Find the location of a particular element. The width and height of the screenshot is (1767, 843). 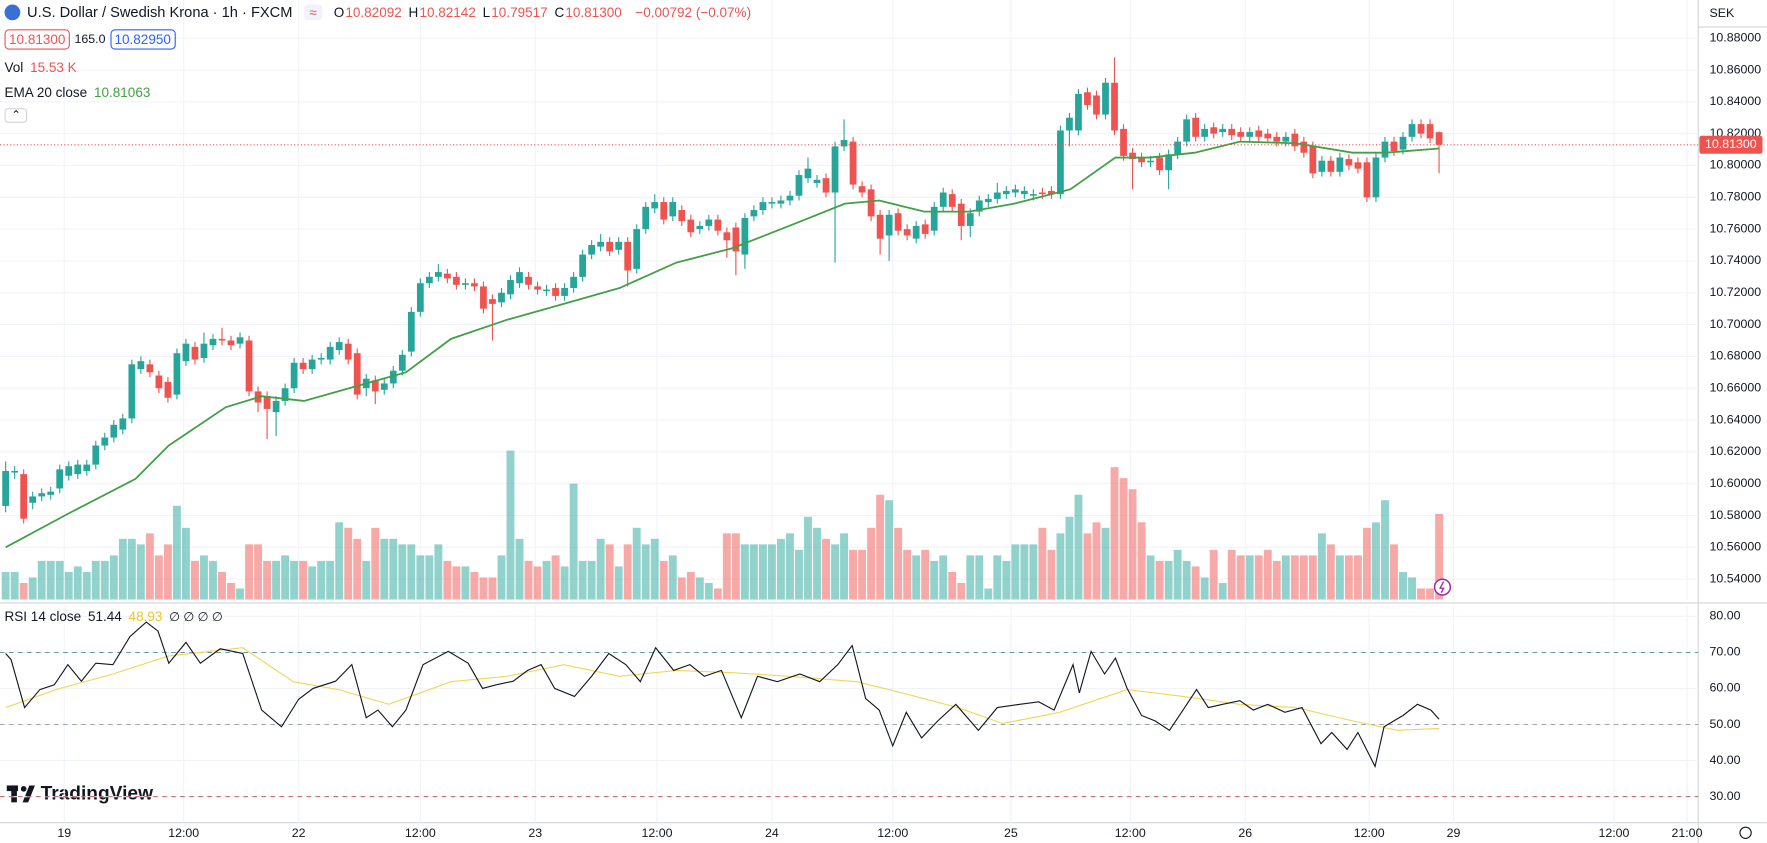

x-tick-label: 21:00 is located at coordinates (1686, 833).